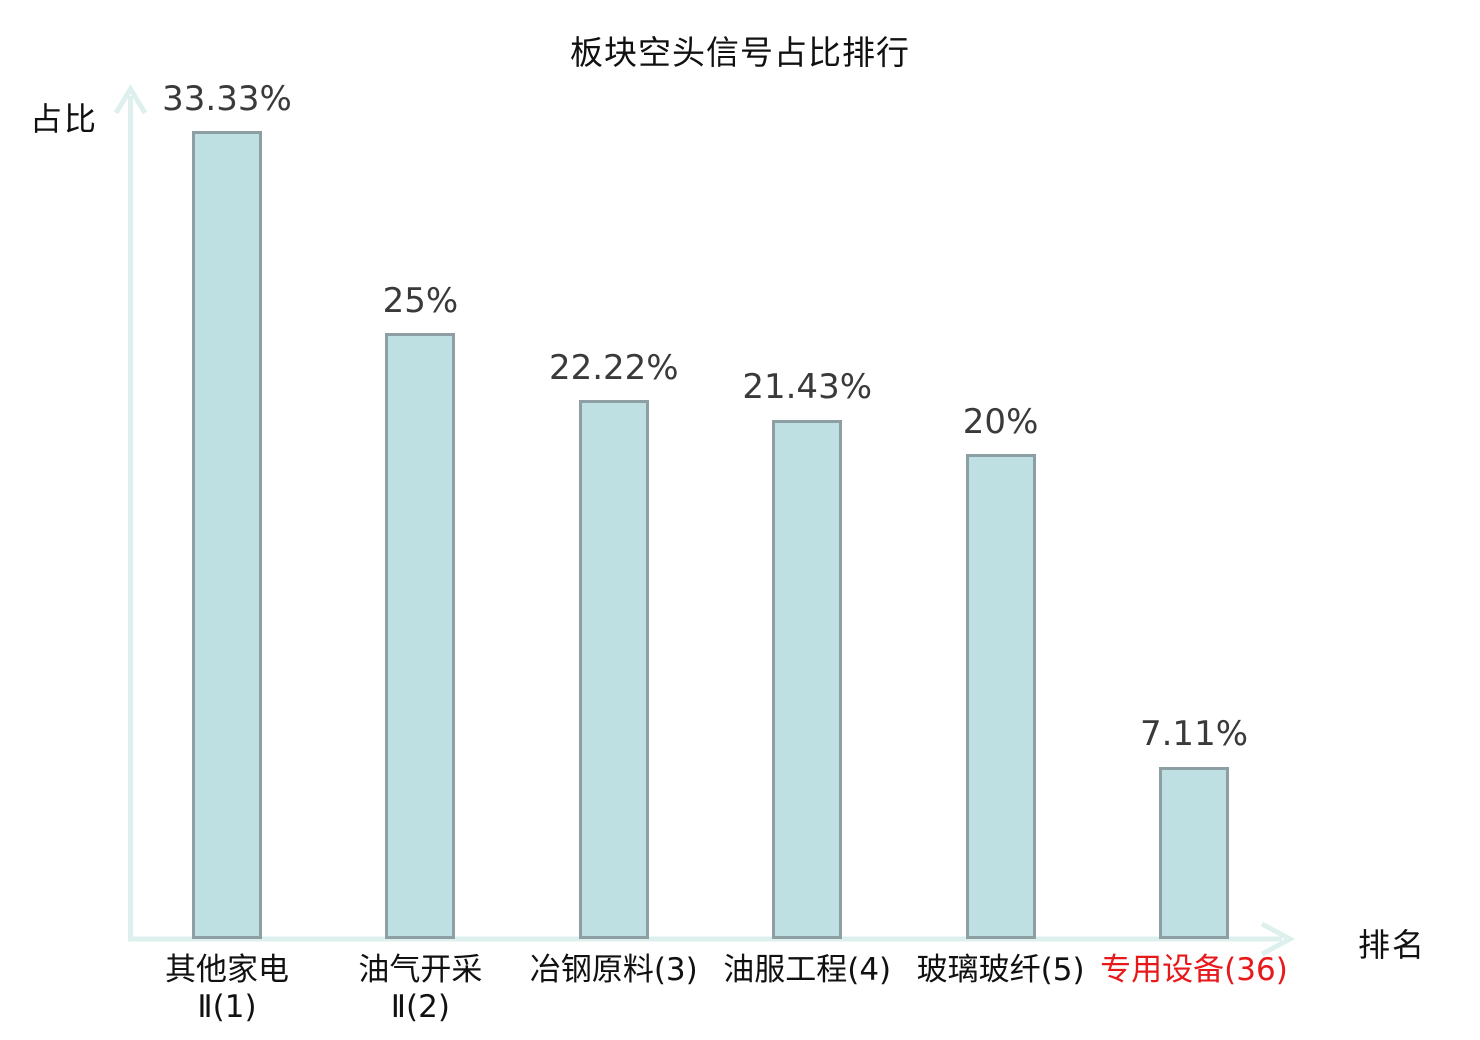 The height and width of the screenshot is (1040, 1480). I want to click on category-label: 冶钢原料(3), so click(613, 970).